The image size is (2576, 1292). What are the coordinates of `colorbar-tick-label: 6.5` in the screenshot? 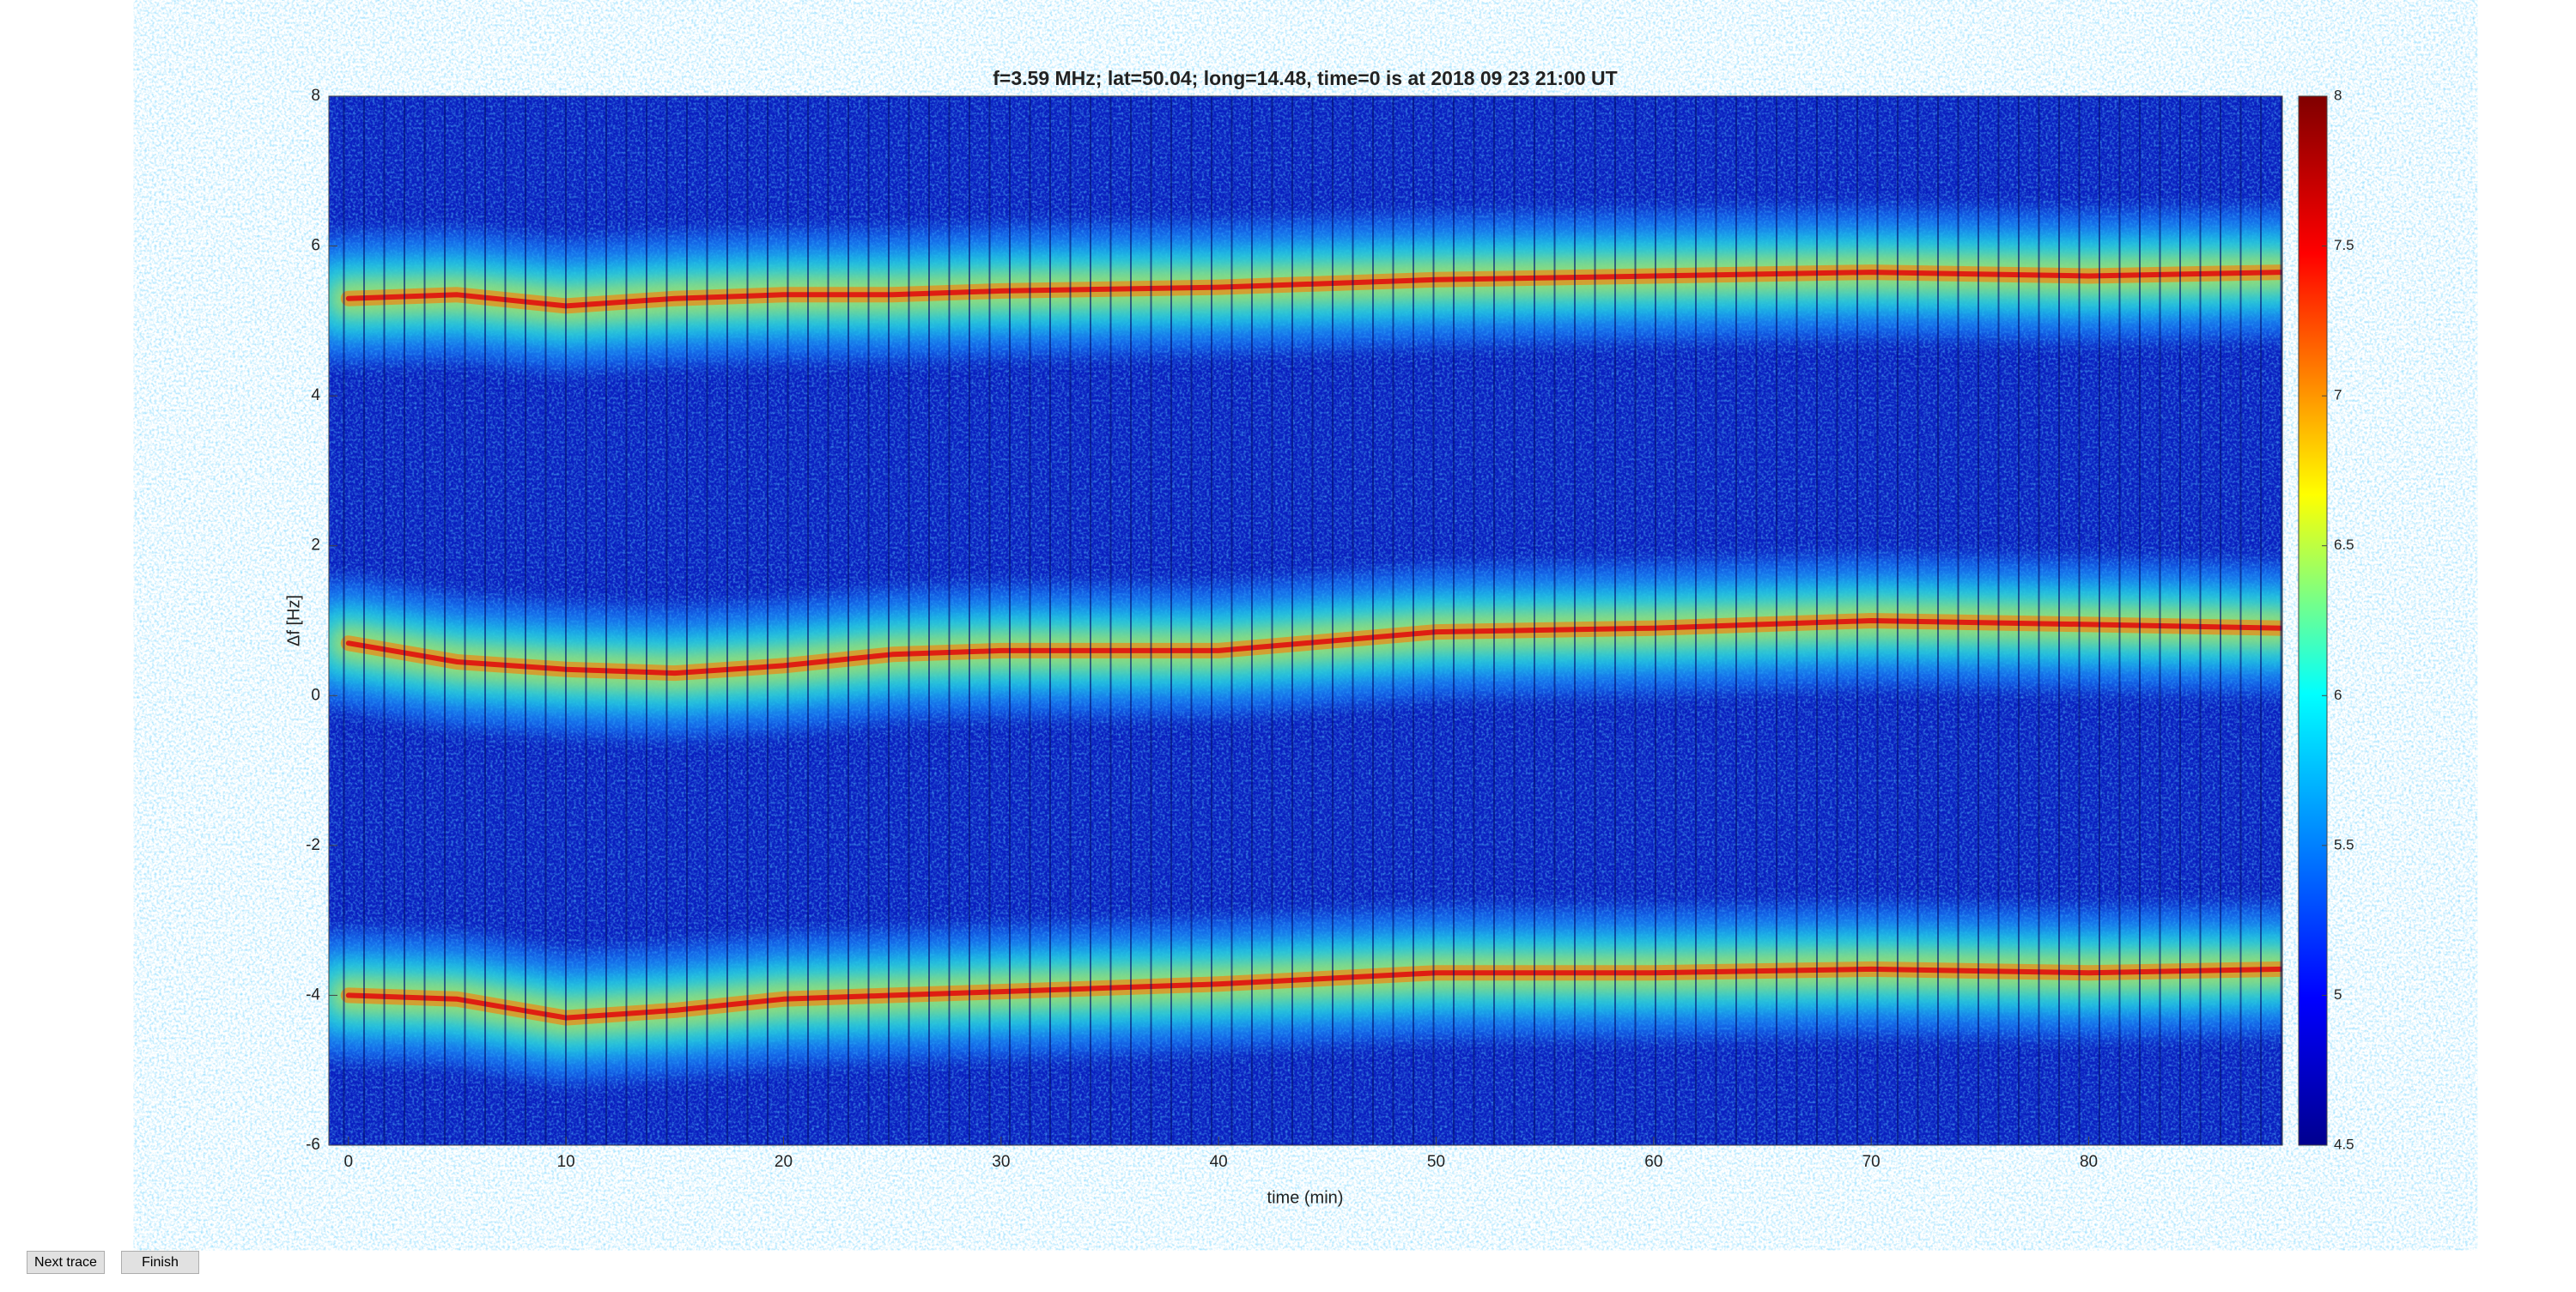 It's located at (2344, 545).